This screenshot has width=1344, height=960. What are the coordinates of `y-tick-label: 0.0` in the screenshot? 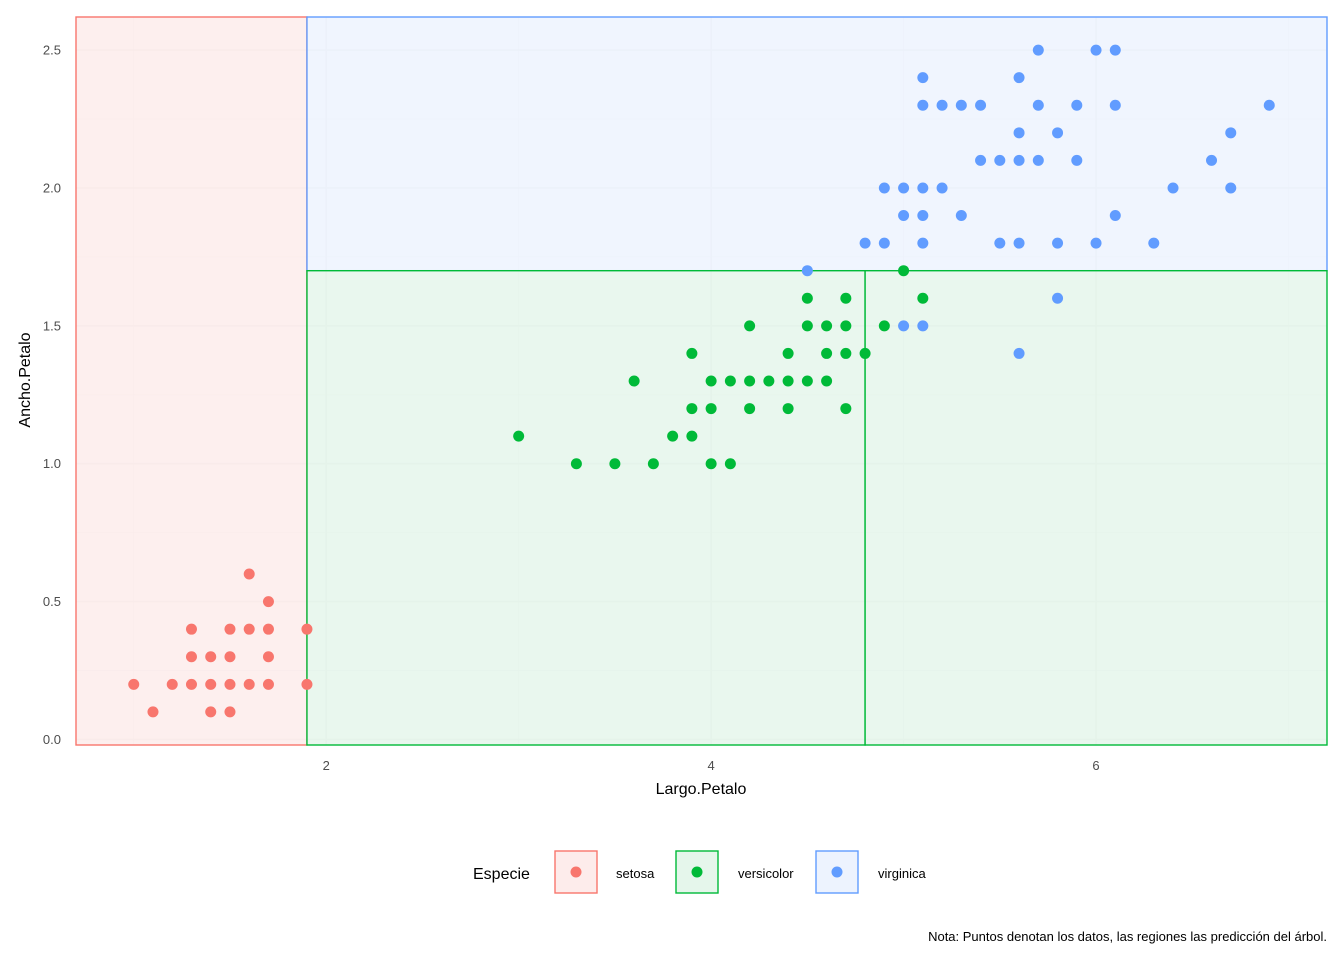 It's located at (52, 739).